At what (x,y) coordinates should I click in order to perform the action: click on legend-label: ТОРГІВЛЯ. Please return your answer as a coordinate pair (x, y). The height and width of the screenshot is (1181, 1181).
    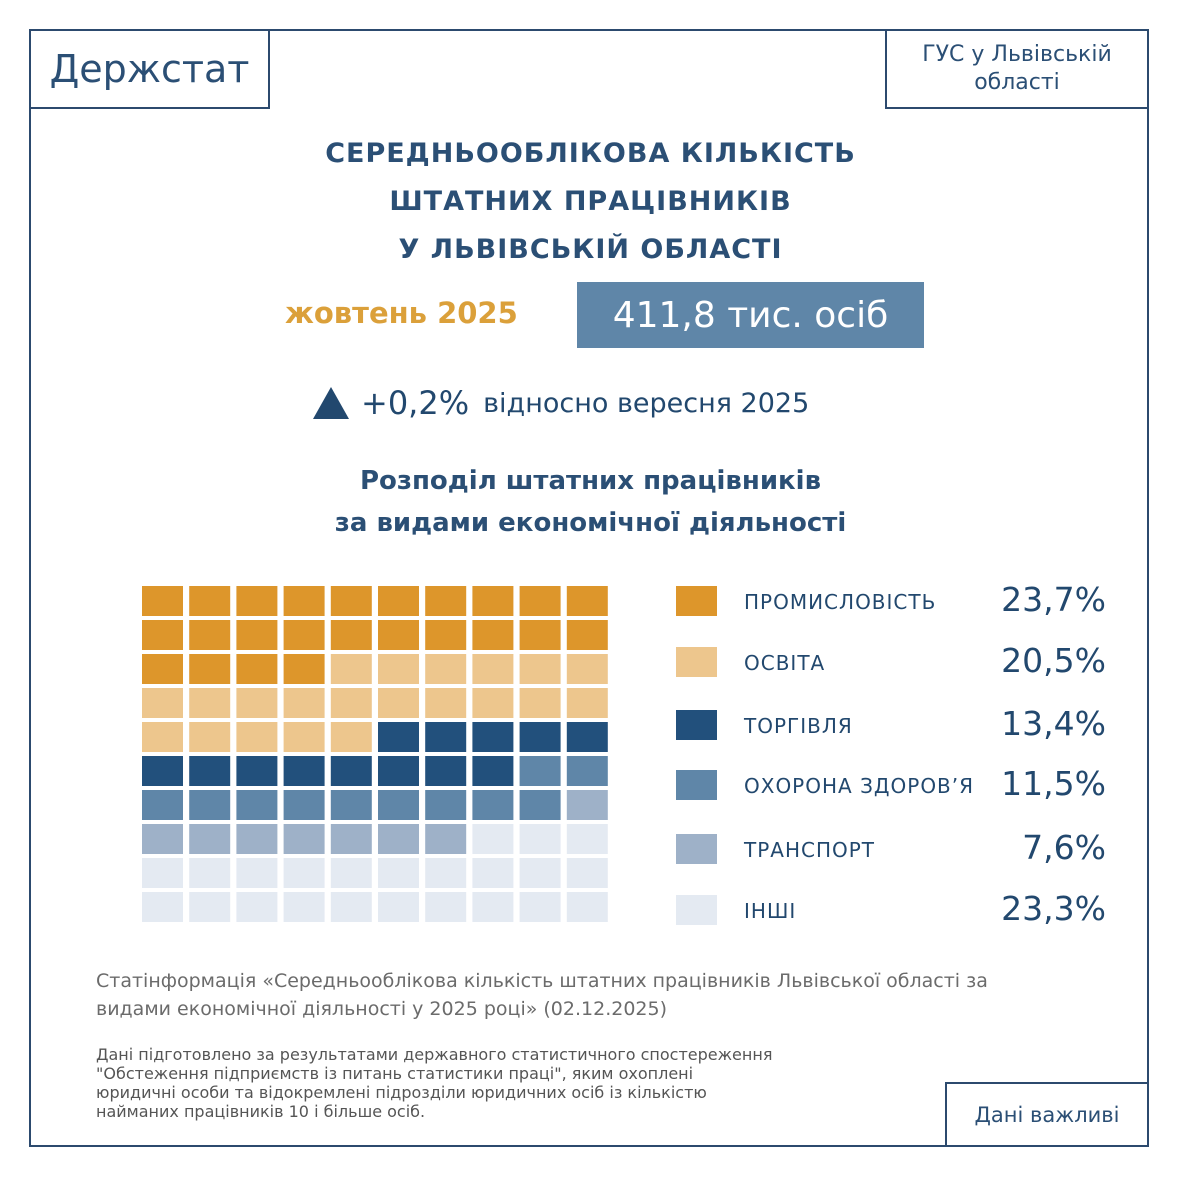
    Looking at the image, I should click on (798, 726).